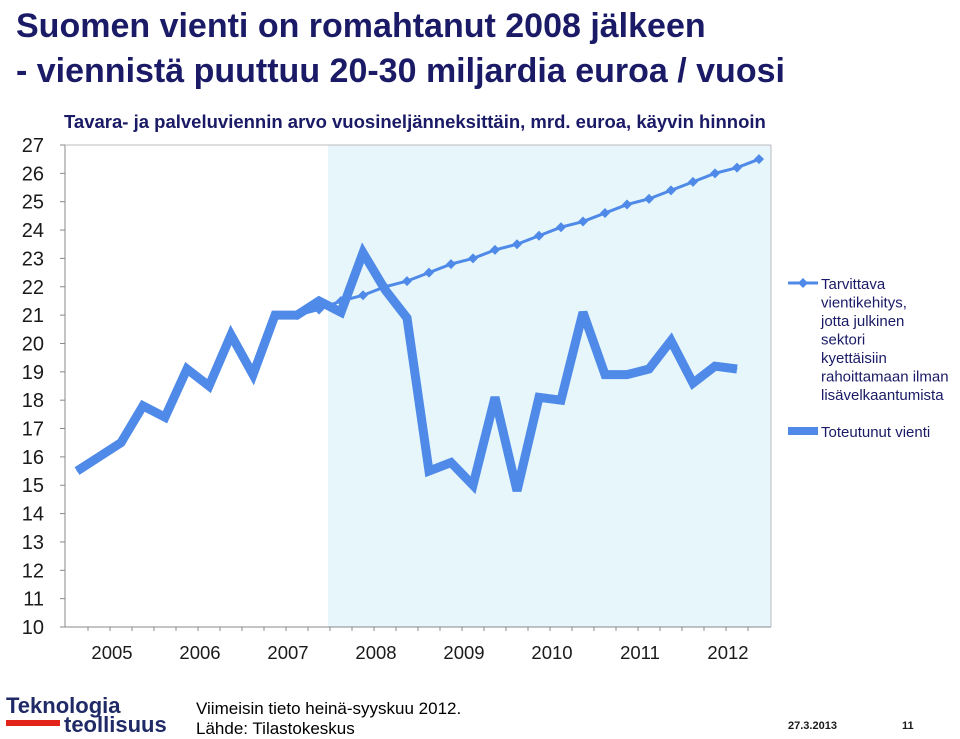 The height and width of the screenshot is (739, 960). What do you see at coordinates (843, 340) in the screenshot?
I see `legend-label-line: sektori` at bounding box center [843, 340].